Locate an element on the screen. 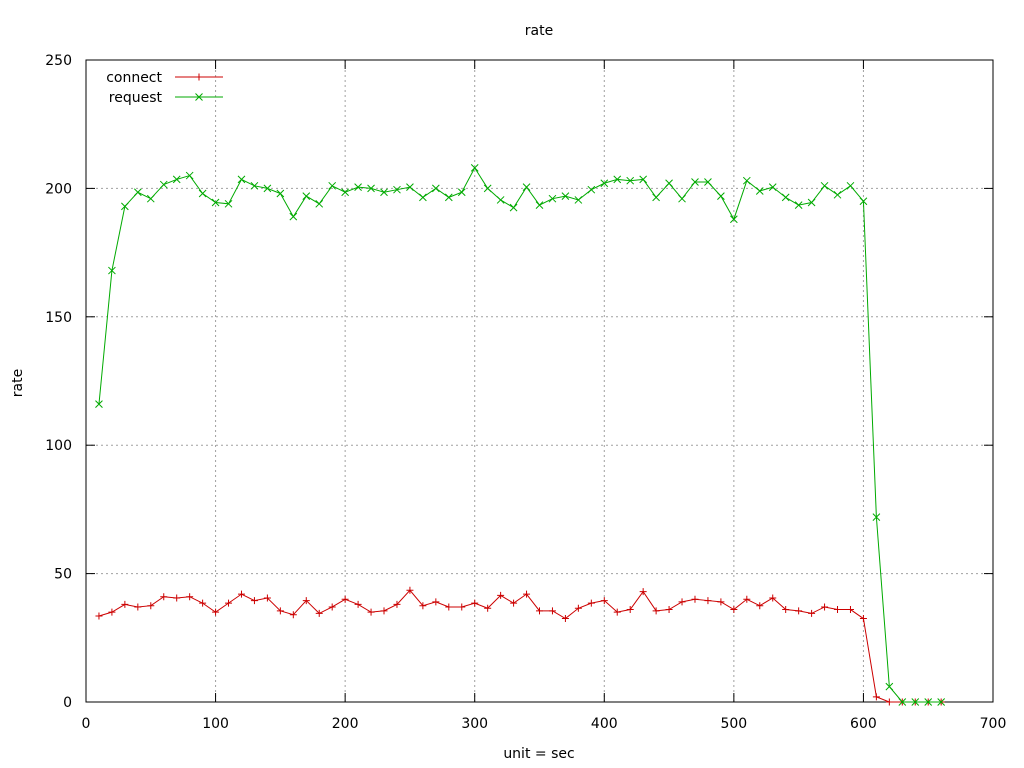 This screenshot has height=768, width=1024. x-tick-label: 300 is located at coordinates (474, 724).